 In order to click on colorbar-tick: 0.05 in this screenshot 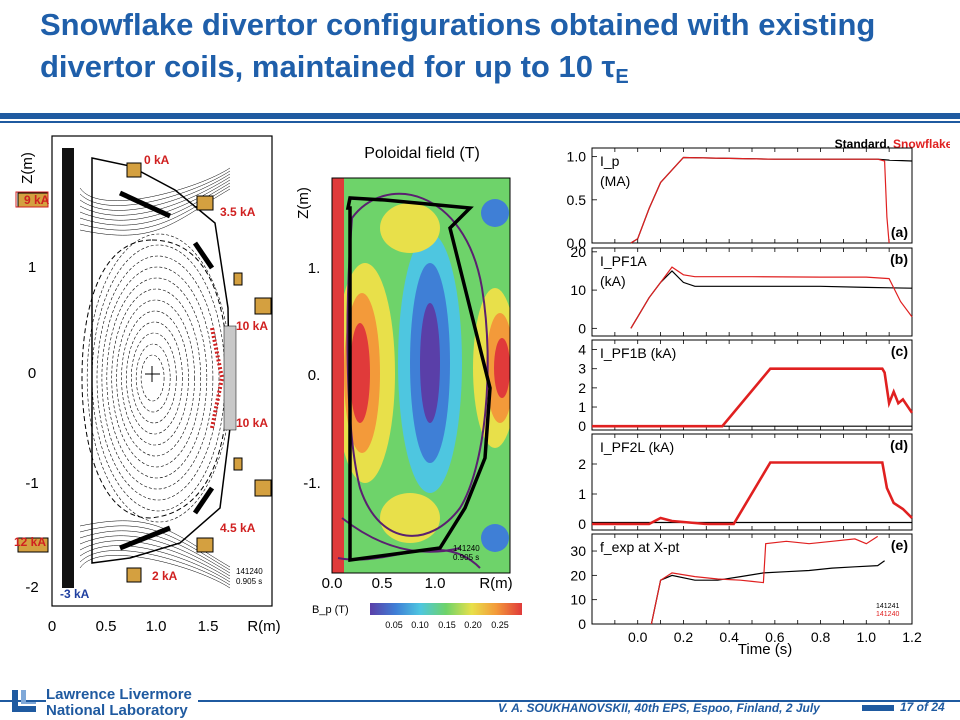, I will do `click(394, 625)`.